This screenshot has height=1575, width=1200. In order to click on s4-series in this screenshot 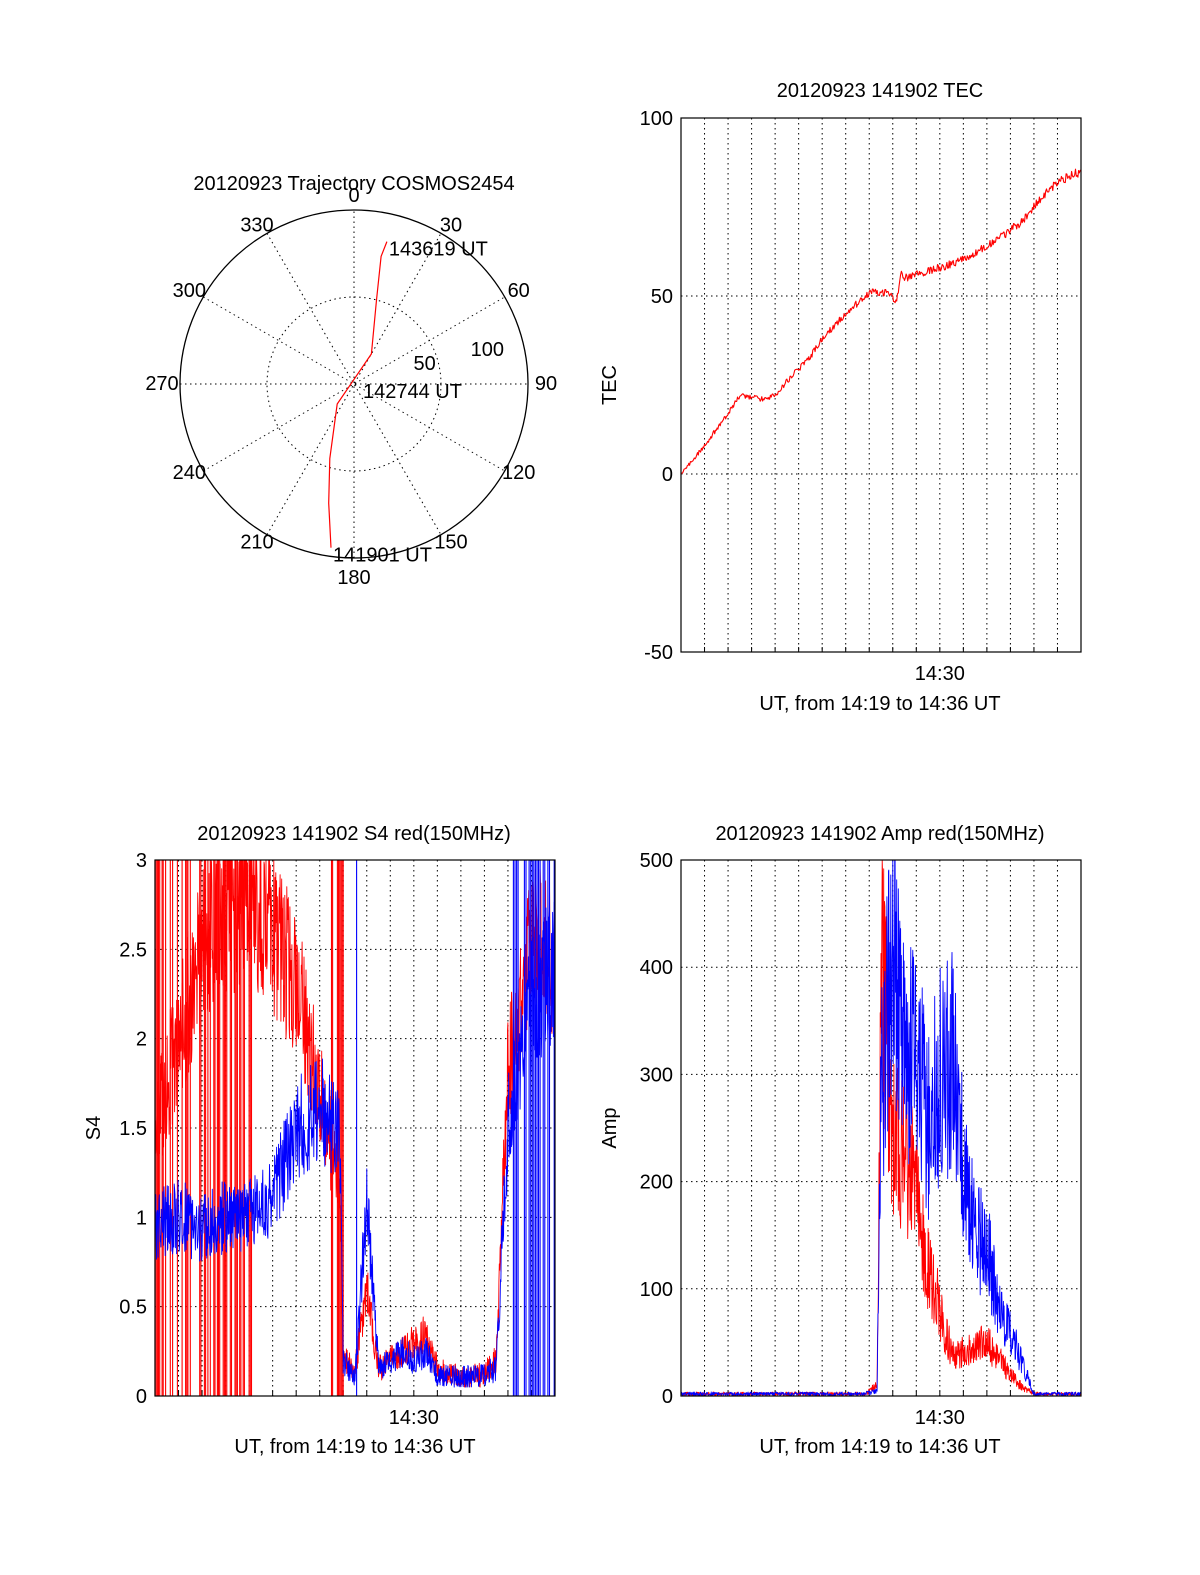, I will do `click(355, 1127)`.